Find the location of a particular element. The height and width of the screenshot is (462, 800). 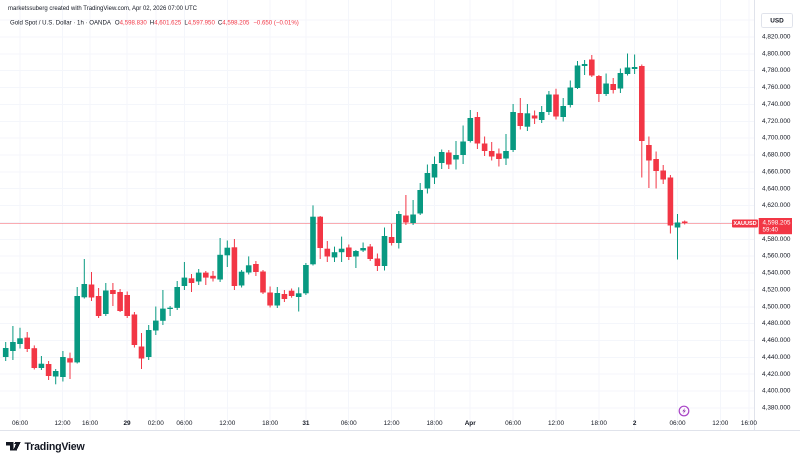

svg-text: 4,540.000 is located at coordinates (776, 273).